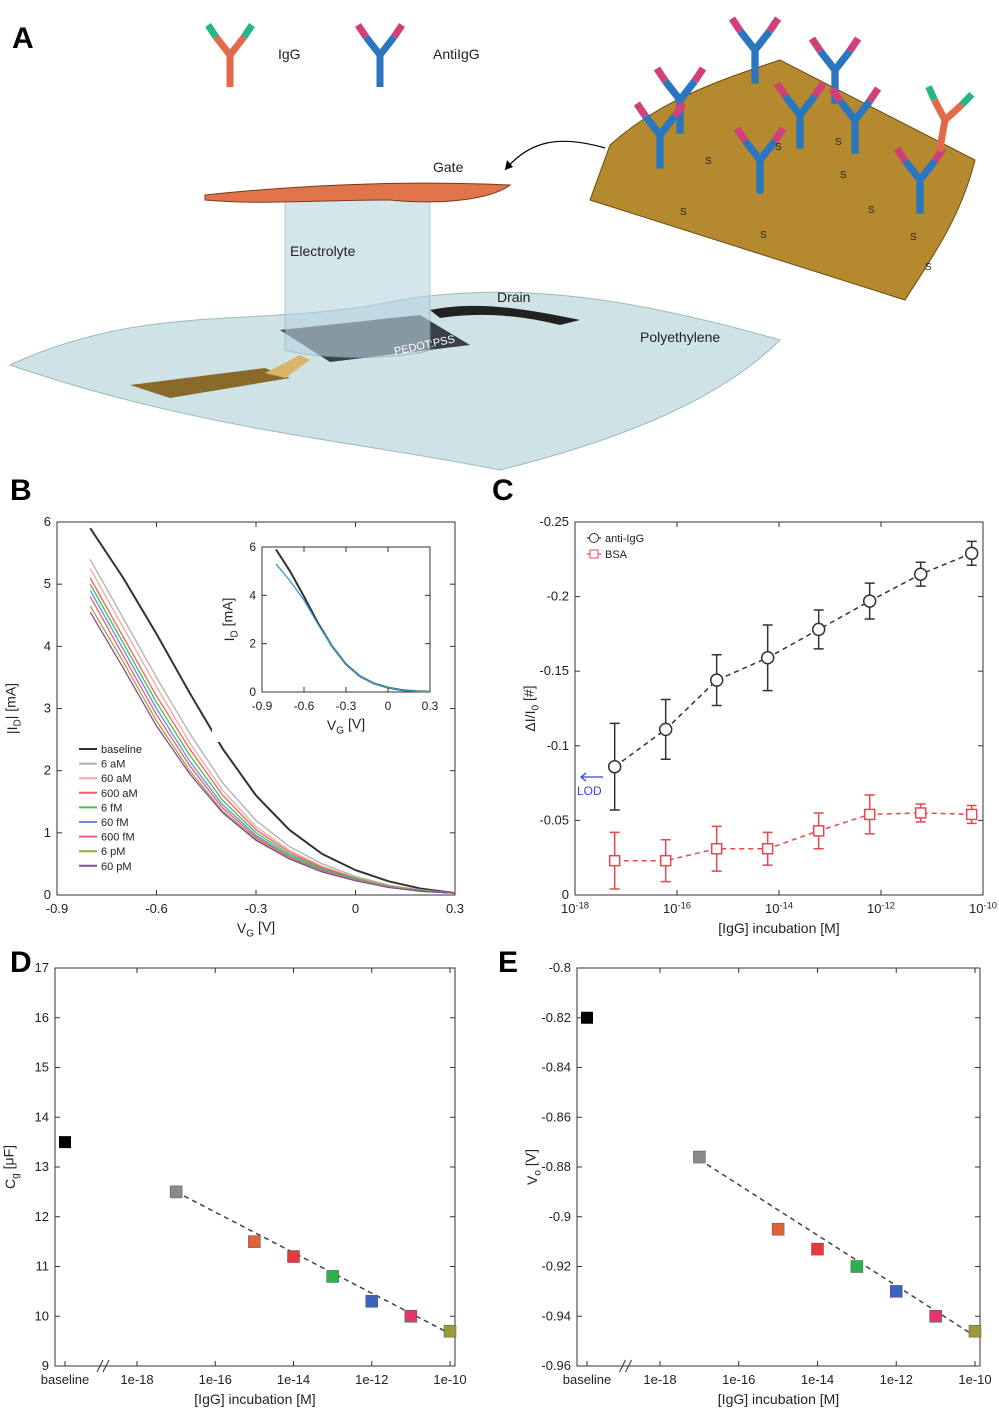 The height and width of the screenshot is (1408, 999). Describe the element at coordinates (503, 490) in the screenshot. I see `panel-label: C` at that location.